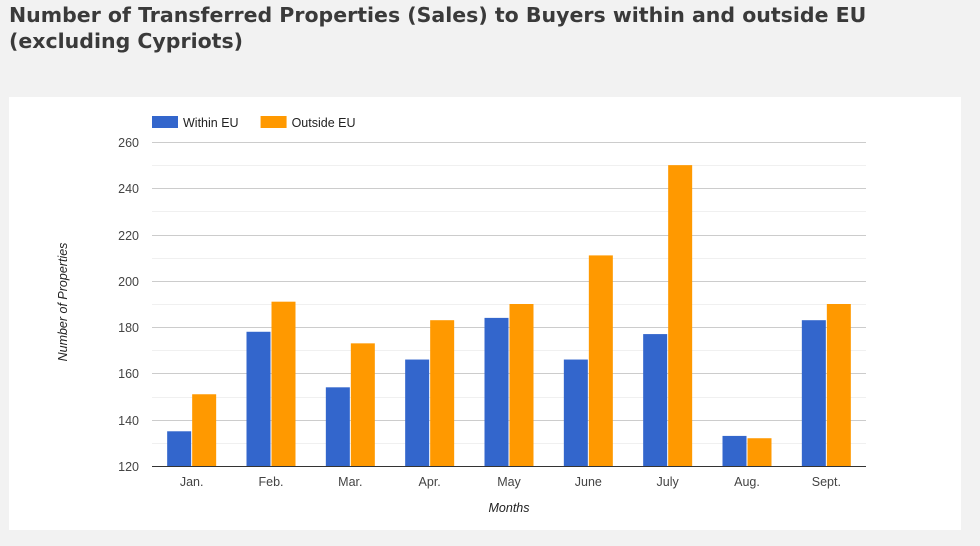 This screenshot has width=980, height=546. What do you see at coordinates (192, 482) in the screenshot?
I see `x-tick-label: Jan.` at bounding box center [192, 482].